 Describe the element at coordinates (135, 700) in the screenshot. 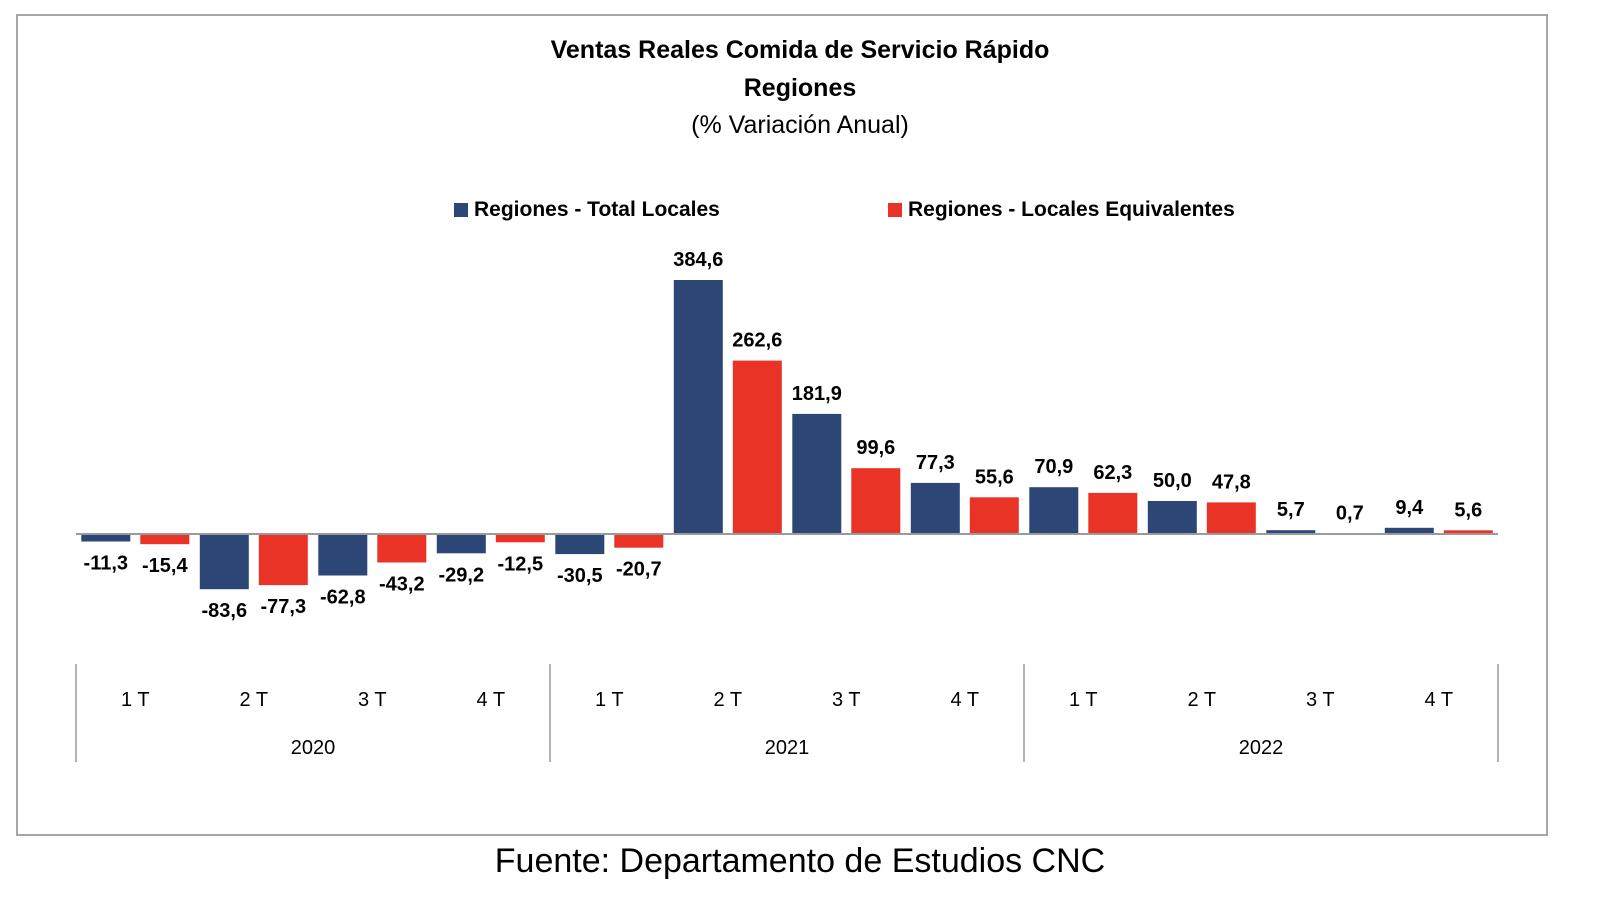

I see `x-tick-label-0: 1 T` at that location.